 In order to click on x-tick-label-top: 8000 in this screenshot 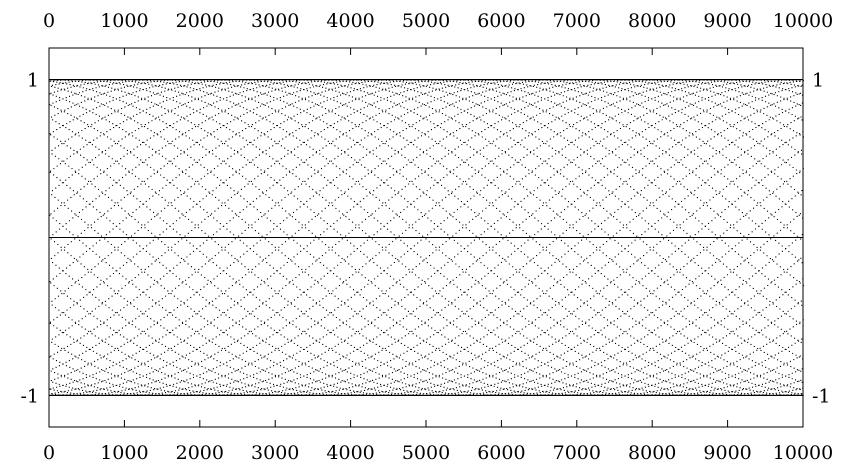, I will do `click(652, 21)`.